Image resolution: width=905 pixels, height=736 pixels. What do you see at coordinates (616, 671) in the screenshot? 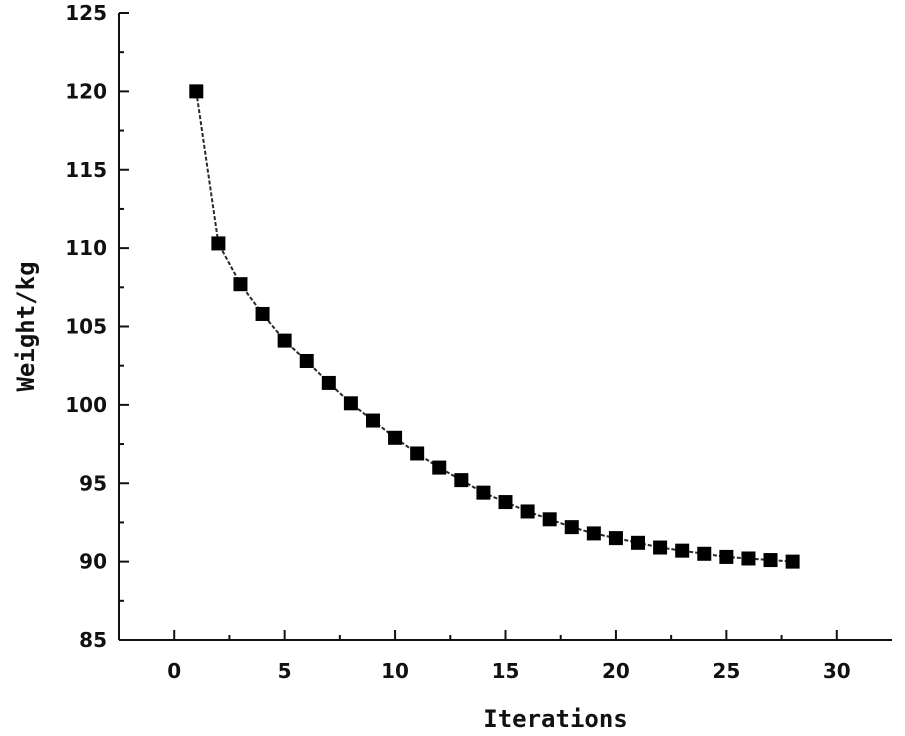
I see `x-tick-label: 20` at bounding box center [616, 671].